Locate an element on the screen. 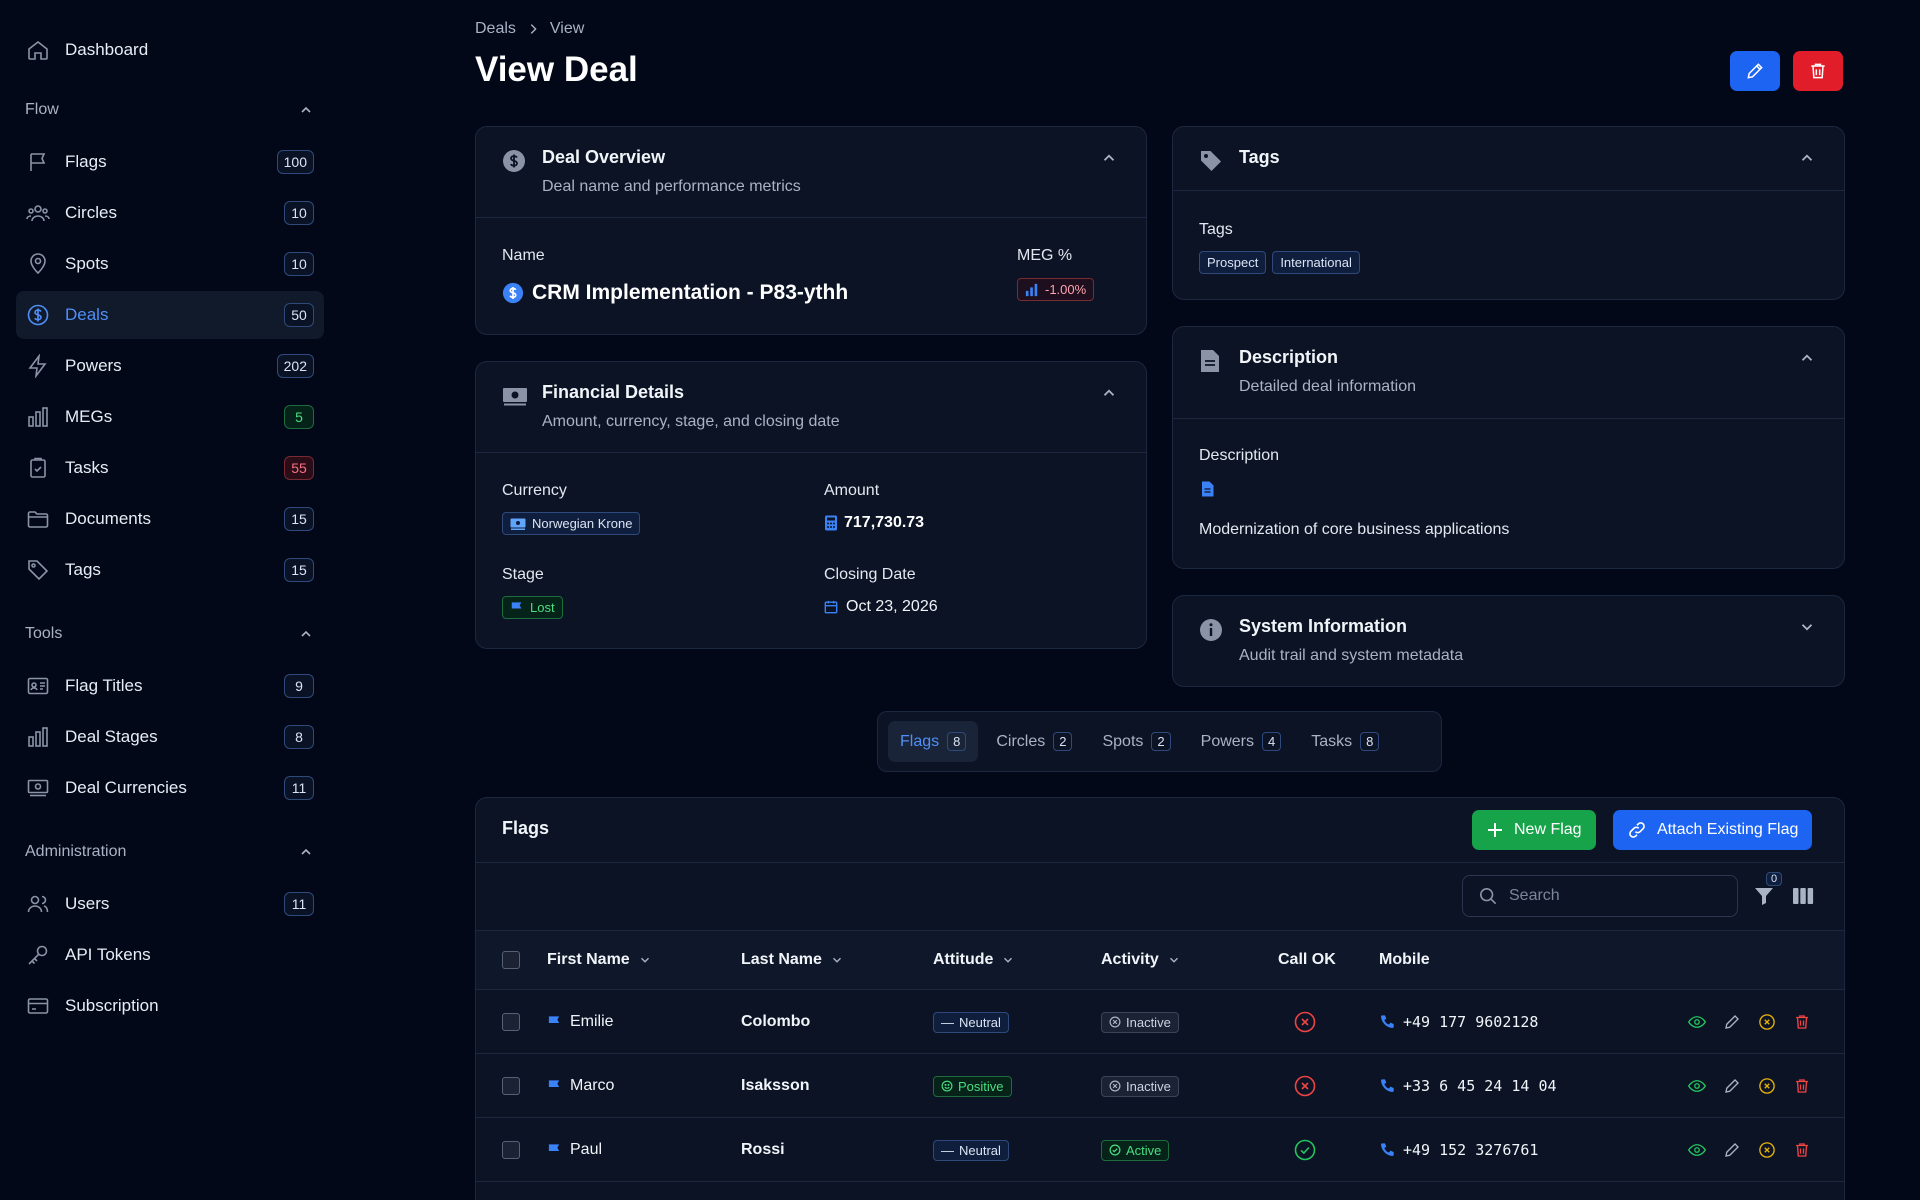 Image resolution: width=1920 pixels, height=1200 pixels. columns-toggle-button is located at coordinates (1803, 896).